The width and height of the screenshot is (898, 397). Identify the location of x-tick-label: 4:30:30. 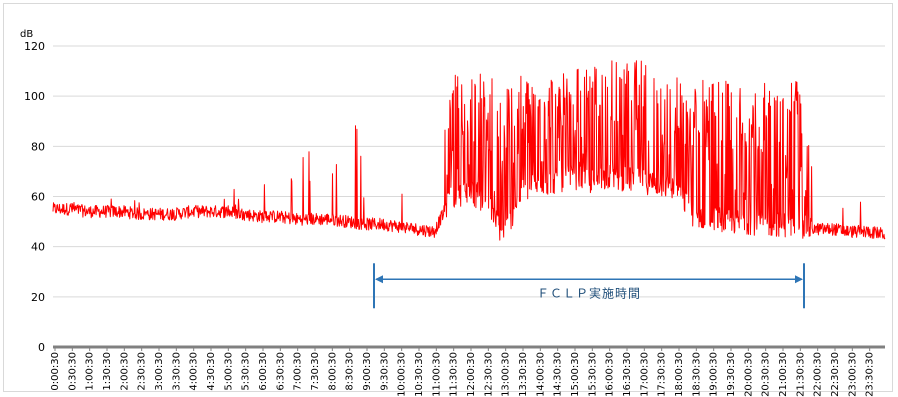
(211, 371).